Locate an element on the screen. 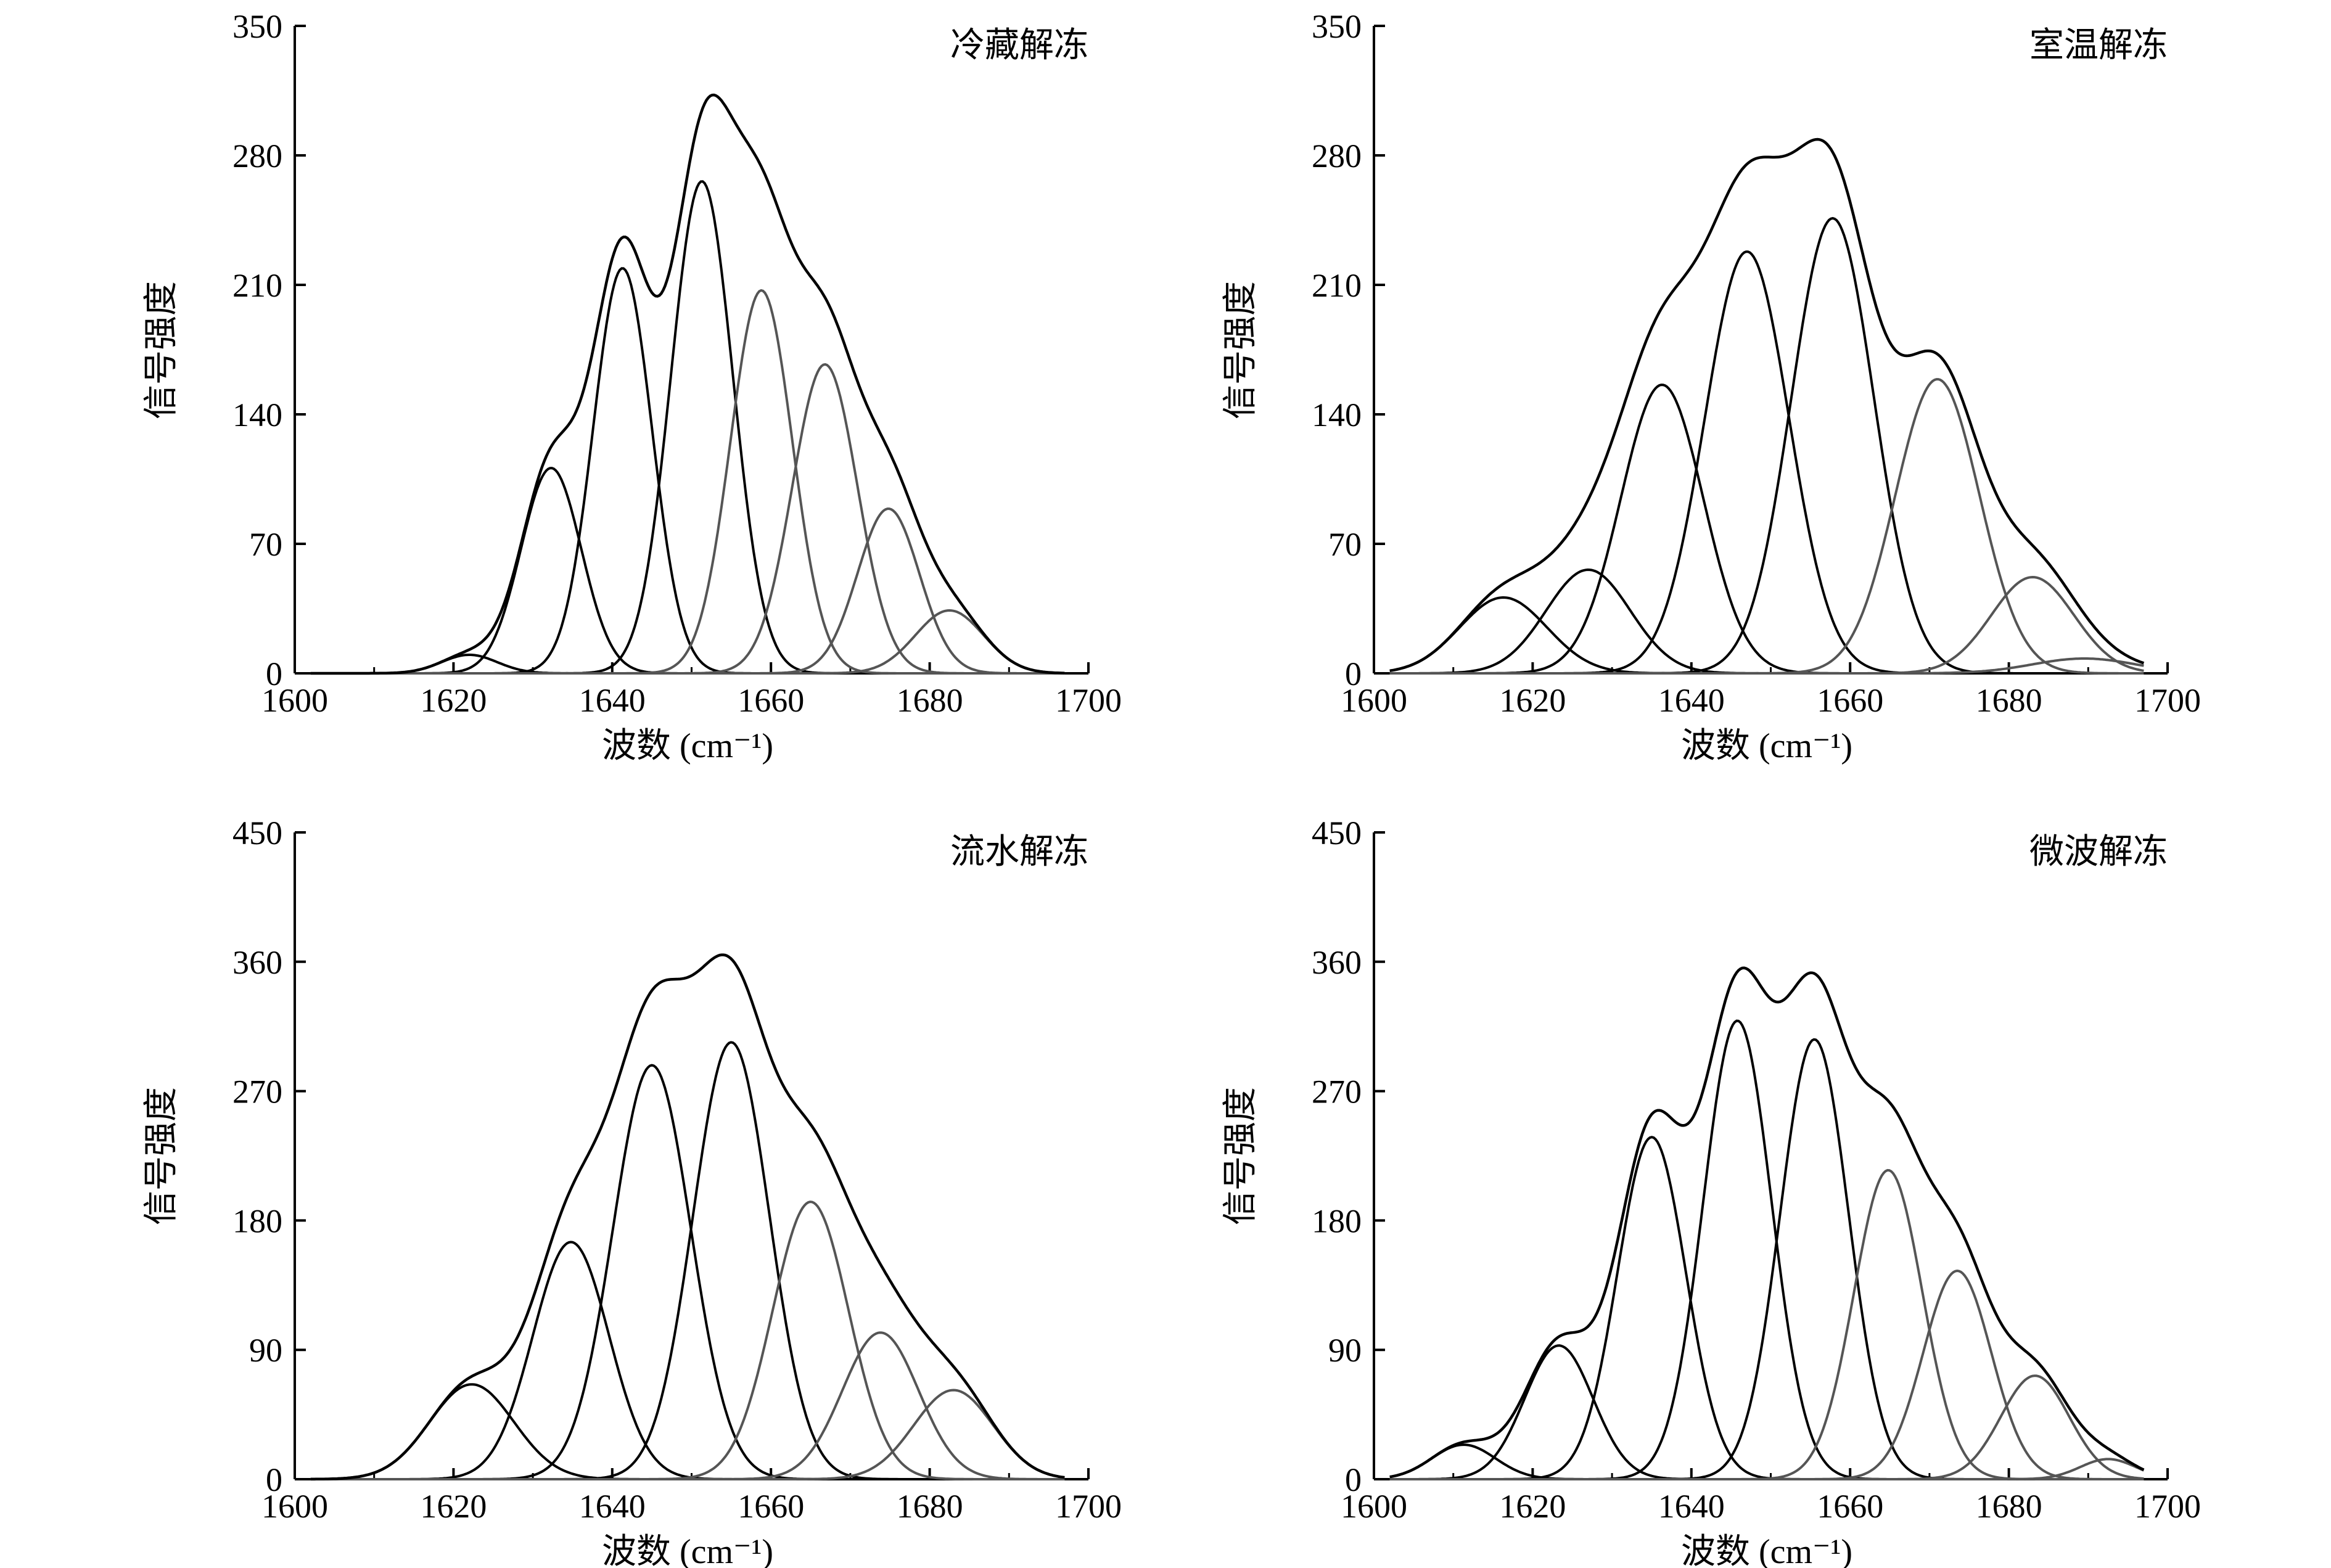 The width and height of the screenshot is (2331, 1568). panel-0-y-tick-label: 0 is located at coordinates (274, 673).